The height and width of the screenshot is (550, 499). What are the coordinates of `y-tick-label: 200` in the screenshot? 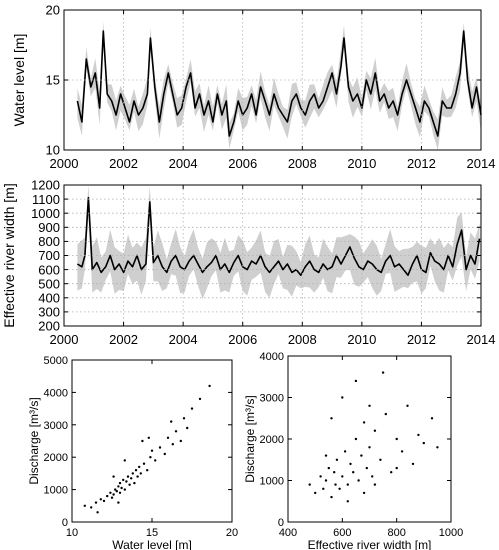 It's located at (49, 326).